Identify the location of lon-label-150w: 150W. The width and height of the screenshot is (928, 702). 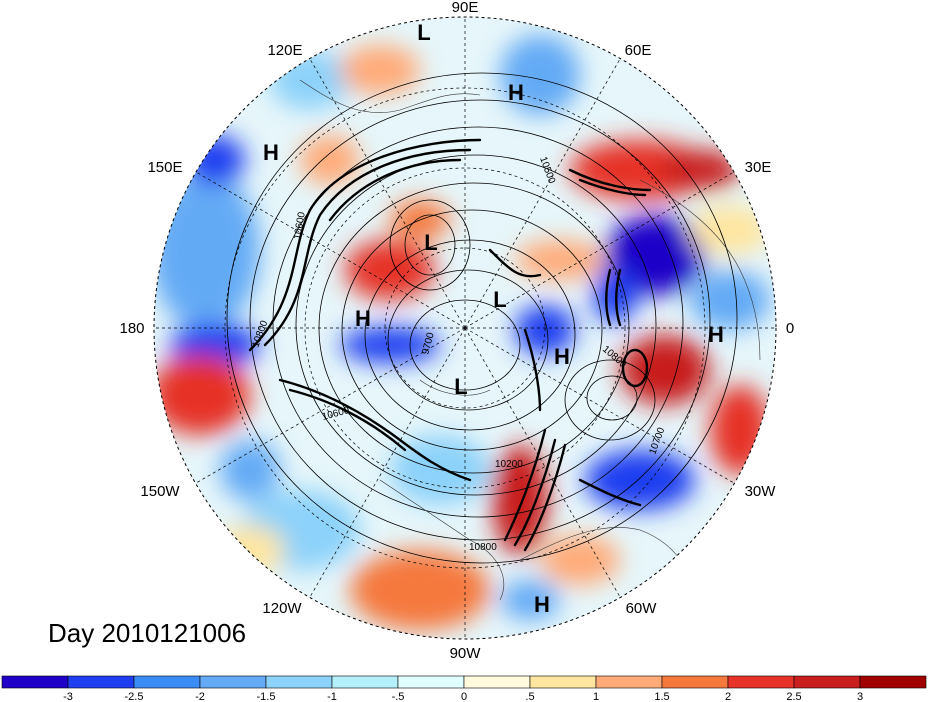
(160, 491).